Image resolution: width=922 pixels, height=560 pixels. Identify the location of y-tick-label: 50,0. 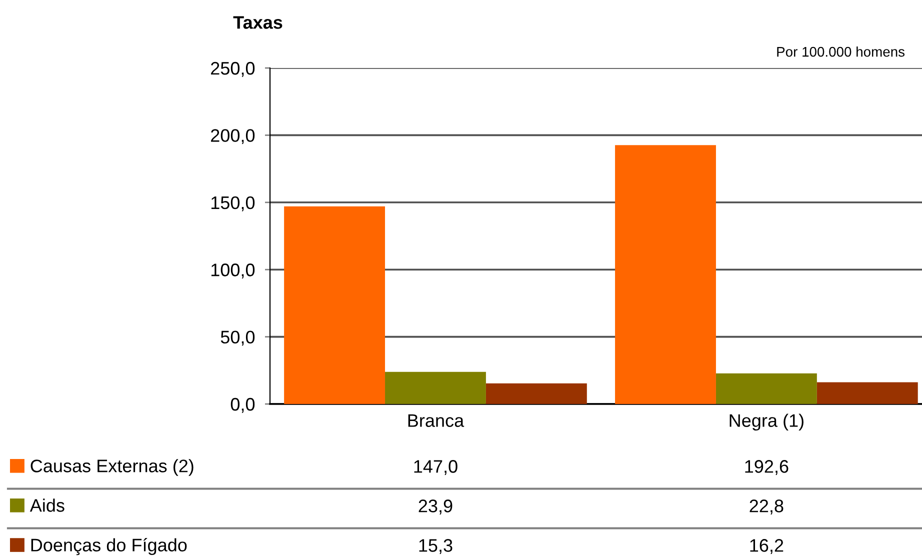
(237, 338).